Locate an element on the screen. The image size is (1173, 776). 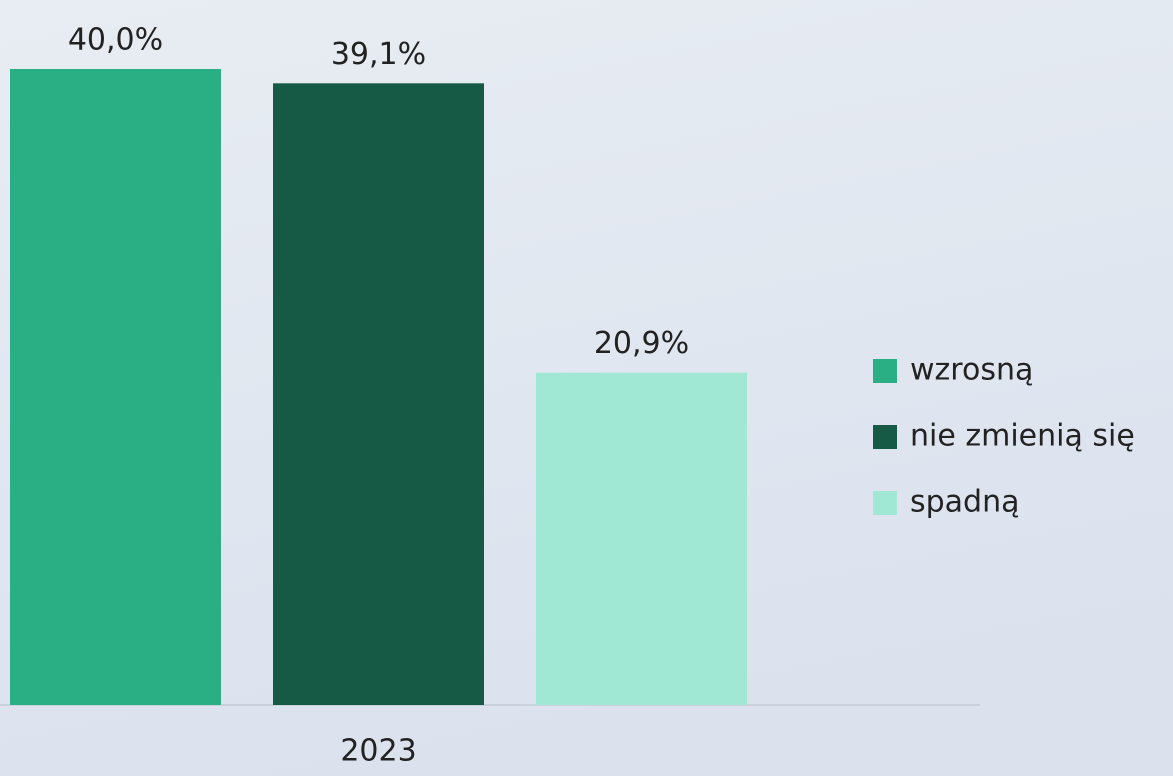
x-tick-label: 2023 is located at coordinates (378, 751).